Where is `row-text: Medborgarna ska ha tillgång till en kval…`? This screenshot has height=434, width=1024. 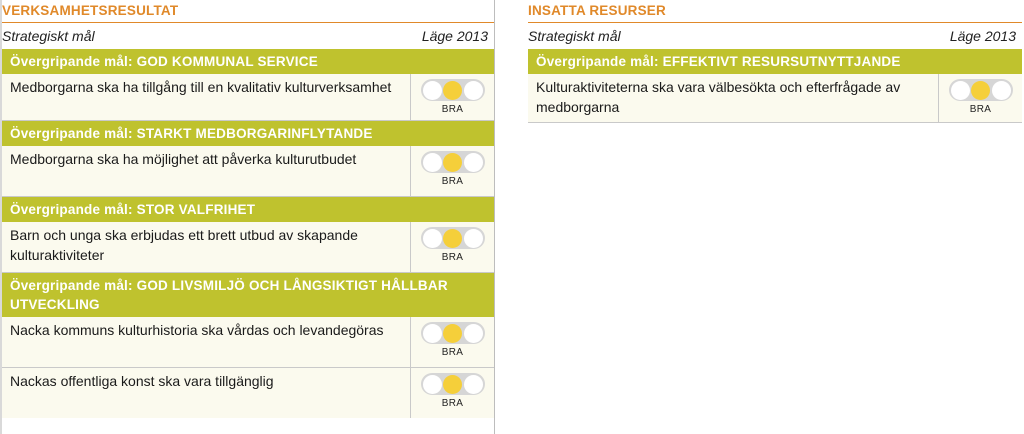
row-text: Medborgarna ska ha tillgång till en kval… is located at coordinates (201, 87).